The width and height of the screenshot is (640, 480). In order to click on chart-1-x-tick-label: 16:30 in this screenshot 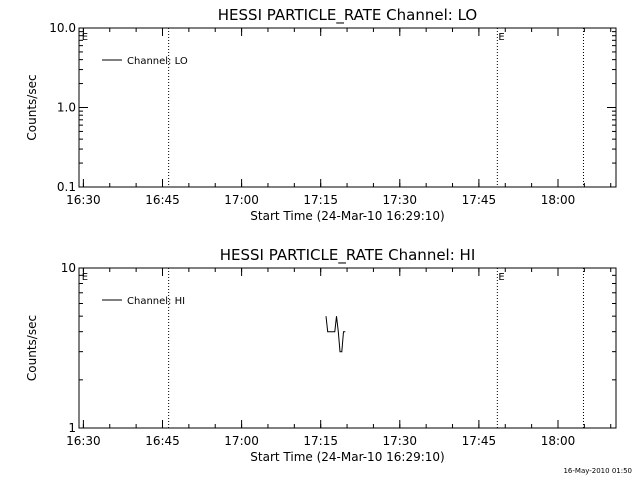, I will do `click(83, 441)`.